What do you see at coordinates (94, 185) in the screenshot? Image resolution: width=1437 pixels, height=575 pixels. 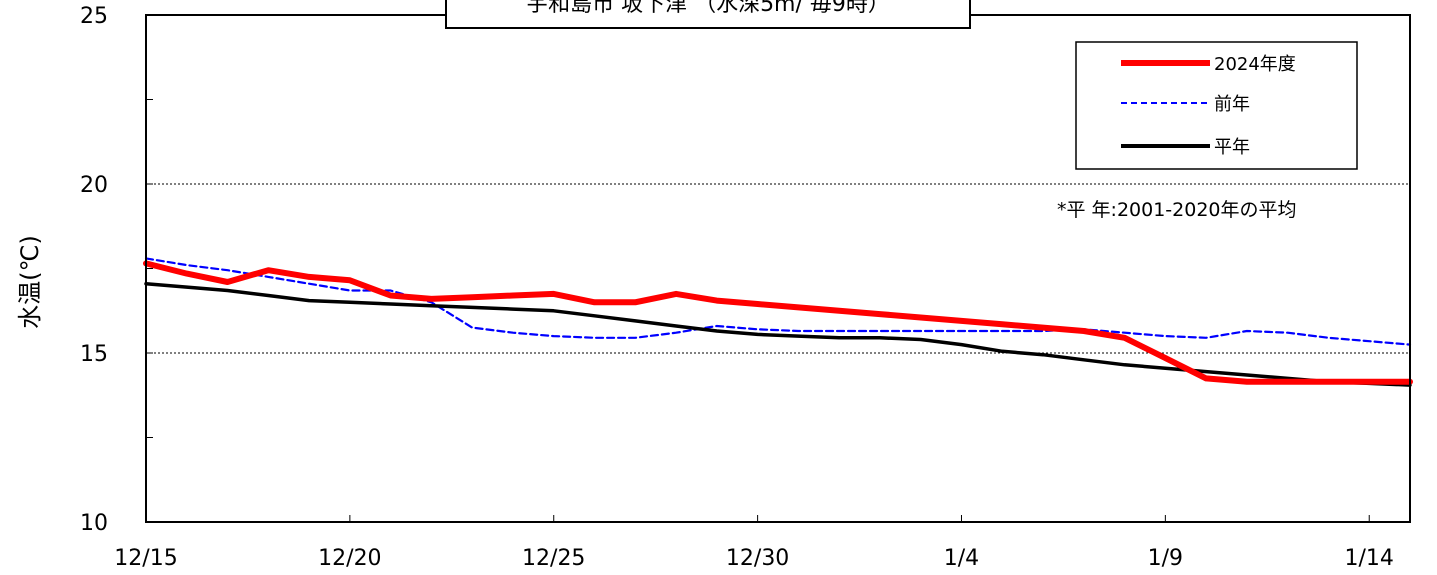 I see `y-tick-label: 20` at bounding box center [94, 185].